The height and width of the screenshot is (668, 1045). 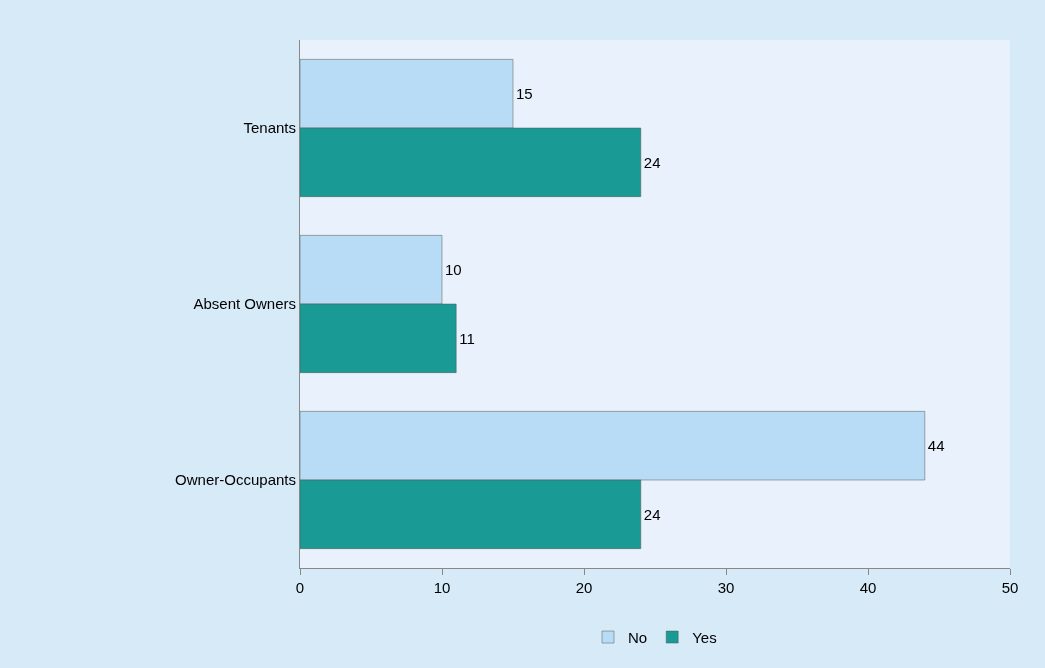 What do you see at coordinates (300, 587) in the screenshot?
I see `x-tick-label: 0` at bounding box center [300, 587].